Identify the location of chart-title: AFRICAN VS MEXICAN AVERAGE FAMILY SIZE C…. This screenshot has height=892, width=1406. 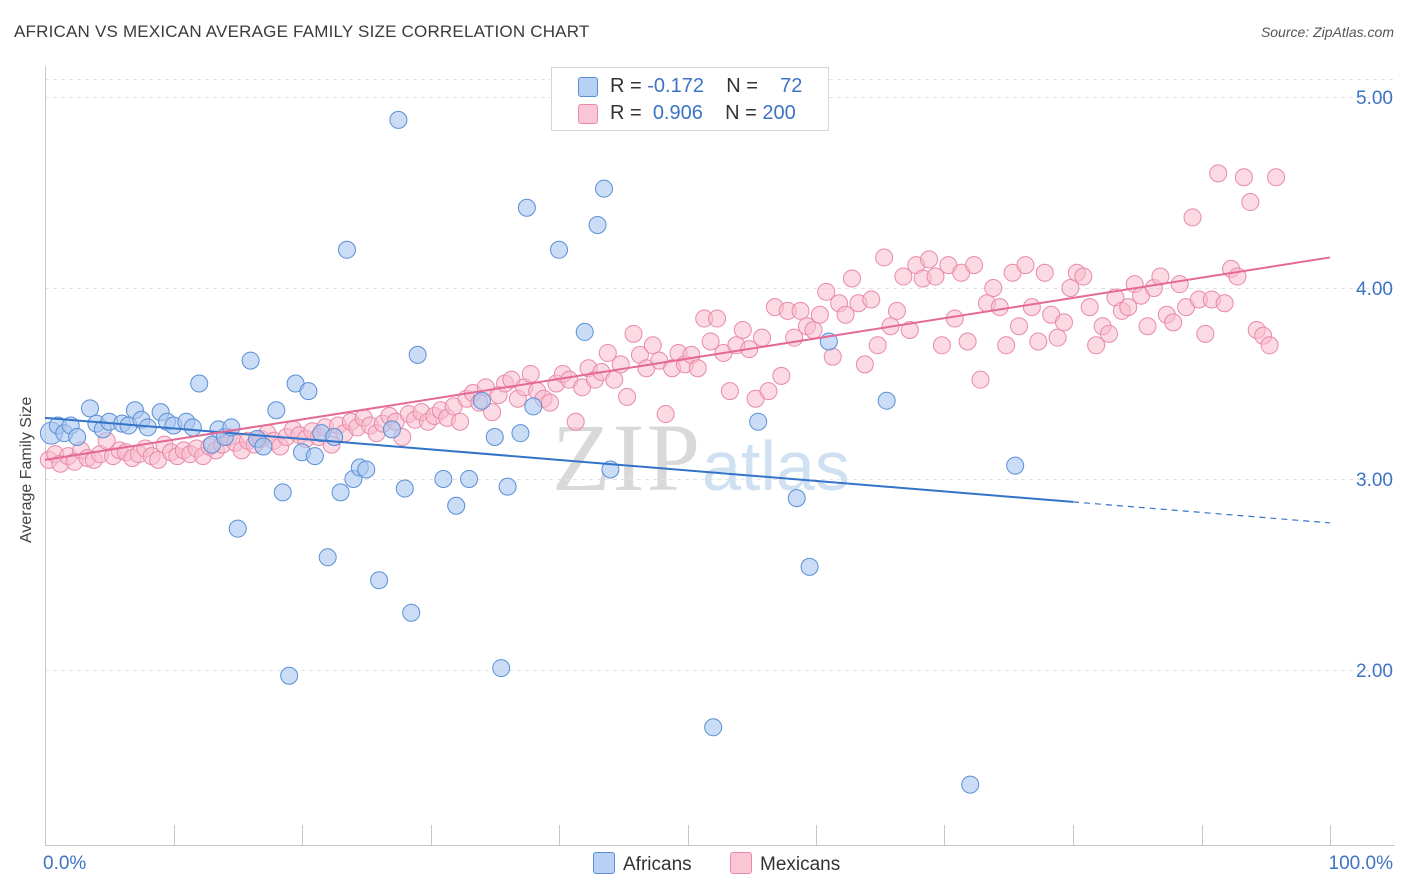
(302, 31).